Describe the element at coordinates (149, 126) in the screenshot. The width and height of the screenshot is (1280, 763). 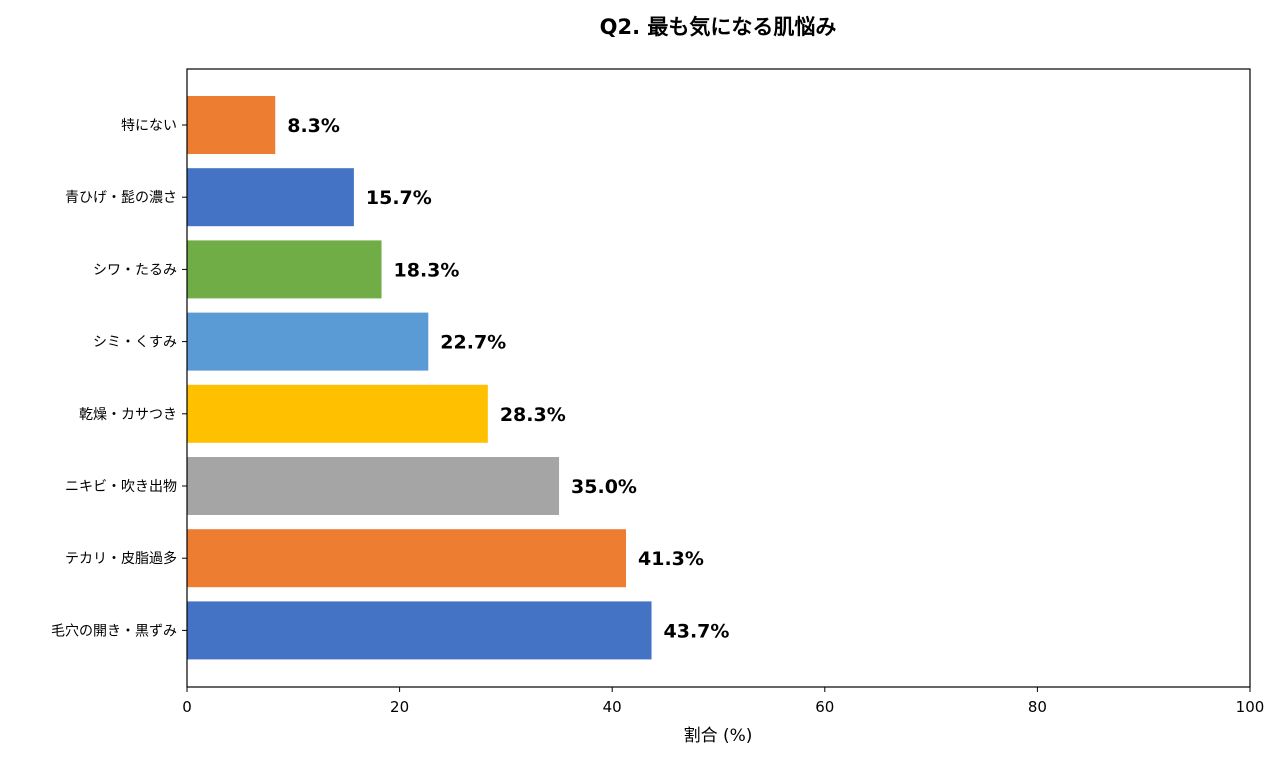
I see `y-tick-label: 特にない` at that location.